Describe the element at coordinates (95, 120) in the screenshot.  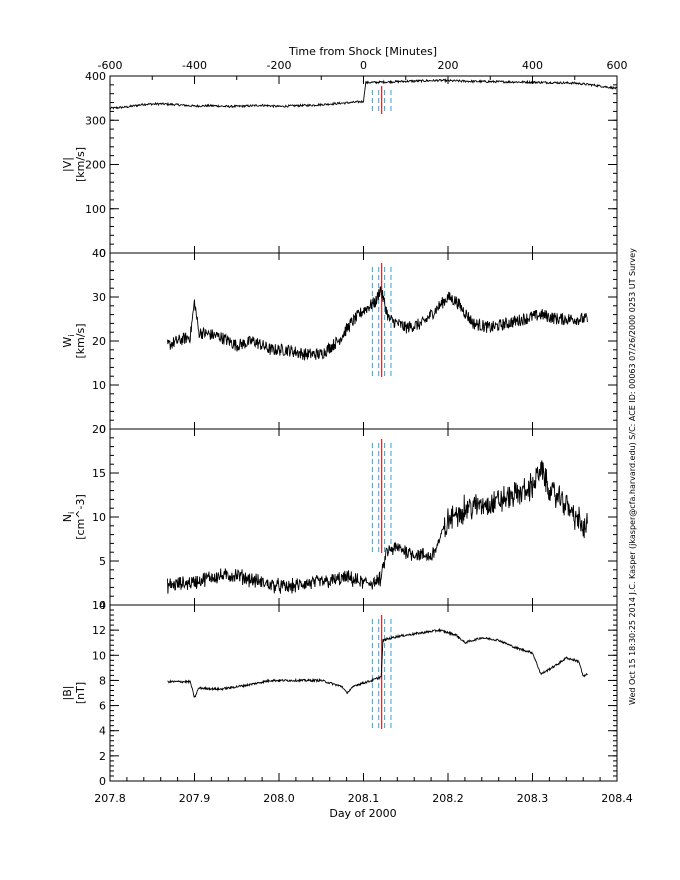
I see `y-tick-label: 300` at that location.